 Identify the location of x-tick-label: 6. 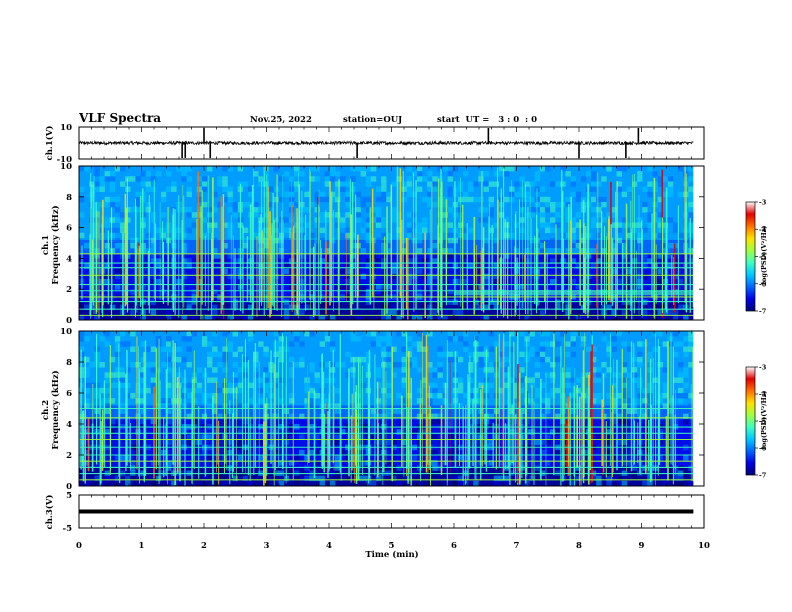
(454, 546).